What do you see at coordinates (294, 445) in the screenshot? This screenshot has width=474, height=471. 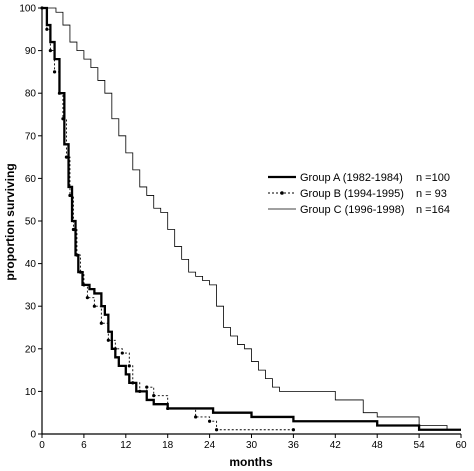 I see `x-tick-label: 36` at bounding box center [294, 445].